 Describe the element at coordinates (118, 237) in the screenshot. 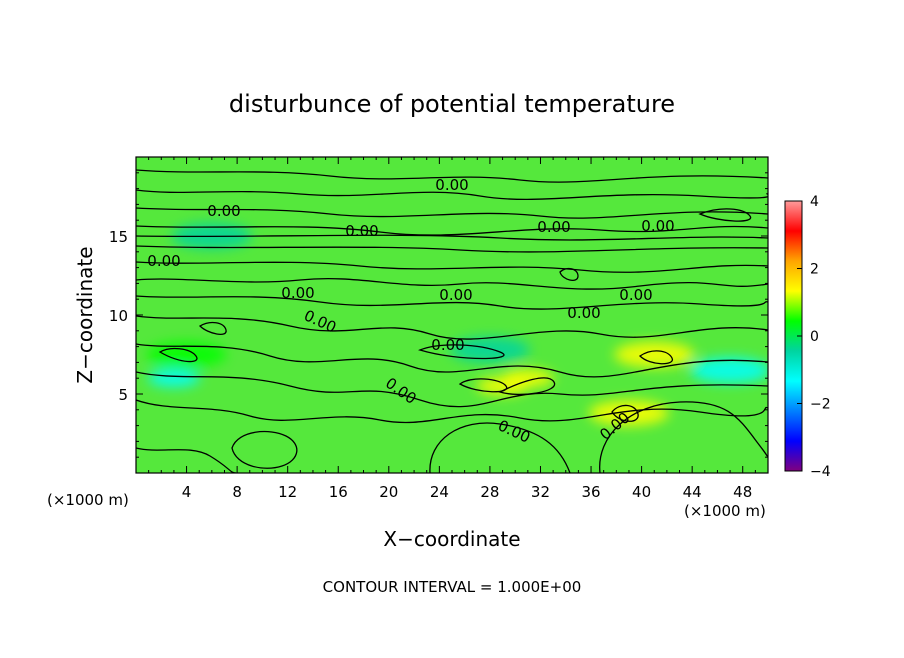

I see `y-tick-label: 15` at that location.